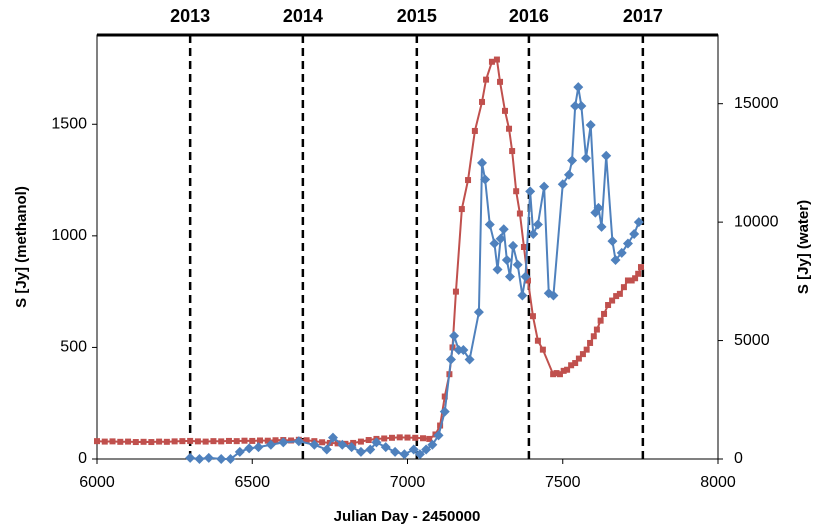  I want to click on y2-axis-label: S [Jy] (water), so click(803, 247).